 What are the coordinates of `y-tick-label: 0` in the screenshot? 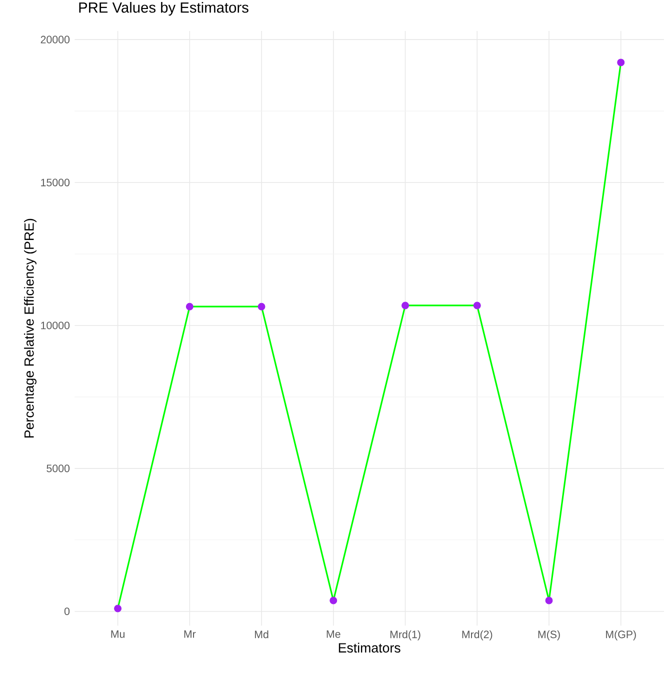 It's located at (67, 612).